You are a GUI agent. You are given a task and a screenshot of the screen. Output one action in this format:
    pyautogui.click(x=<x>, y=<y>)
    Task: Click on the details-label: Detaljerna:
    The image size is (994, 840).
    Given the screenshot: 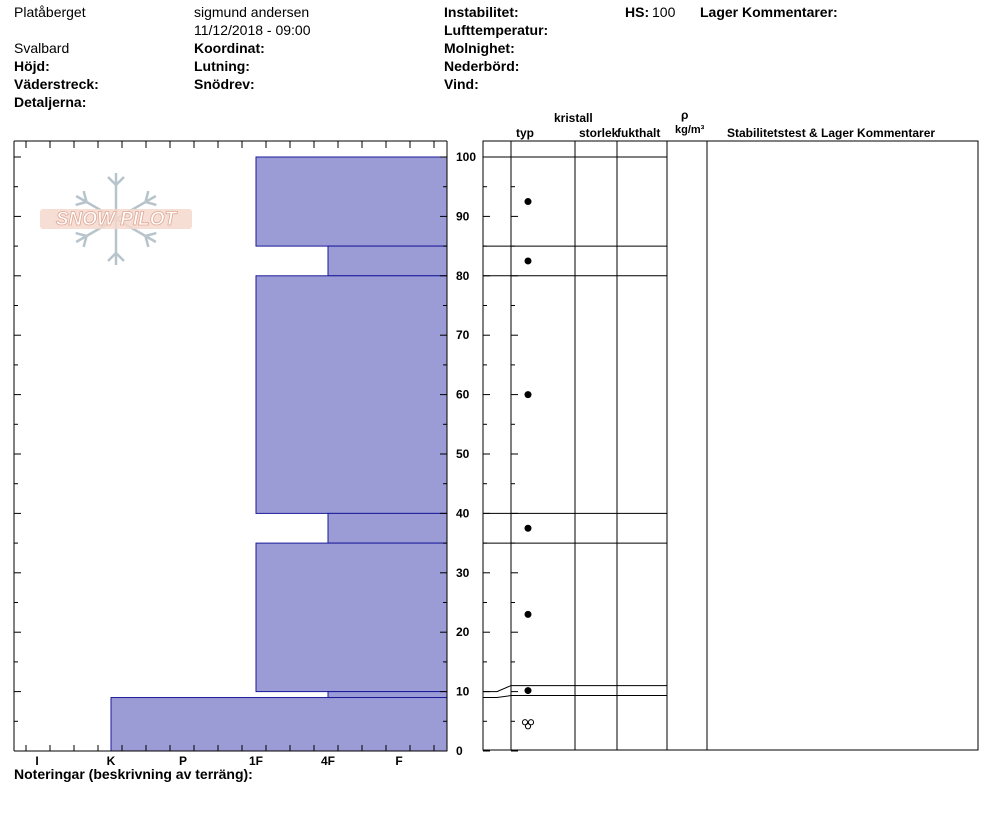 What is the action you would take?
    pyautogui.click(x=50, y=102)
    